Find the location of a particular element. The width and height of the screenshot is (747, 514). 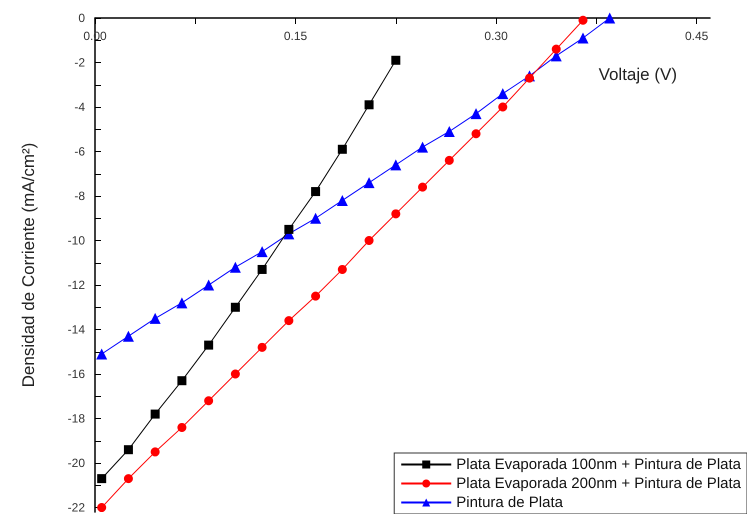

x-axis-title: Voltaje (V) is located at coordinates (638, 74).